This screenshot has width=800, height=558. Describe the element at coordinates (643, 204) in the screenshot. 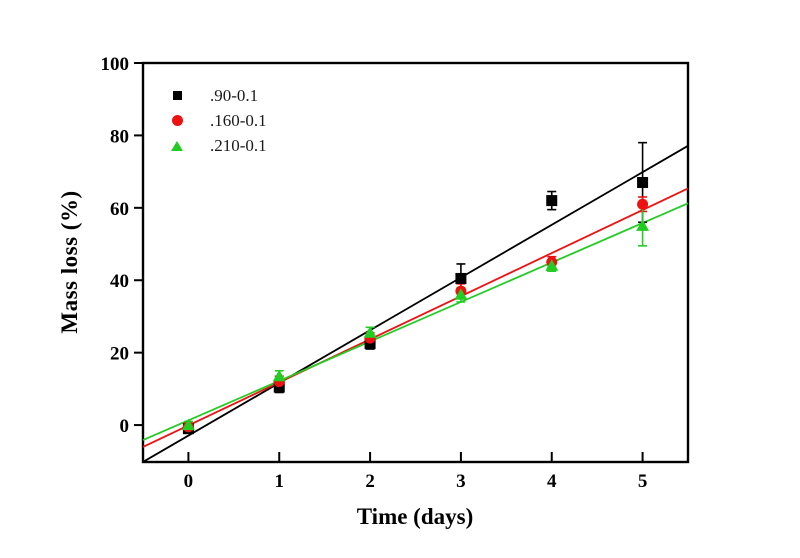

I see `data-point-circle` at that location.